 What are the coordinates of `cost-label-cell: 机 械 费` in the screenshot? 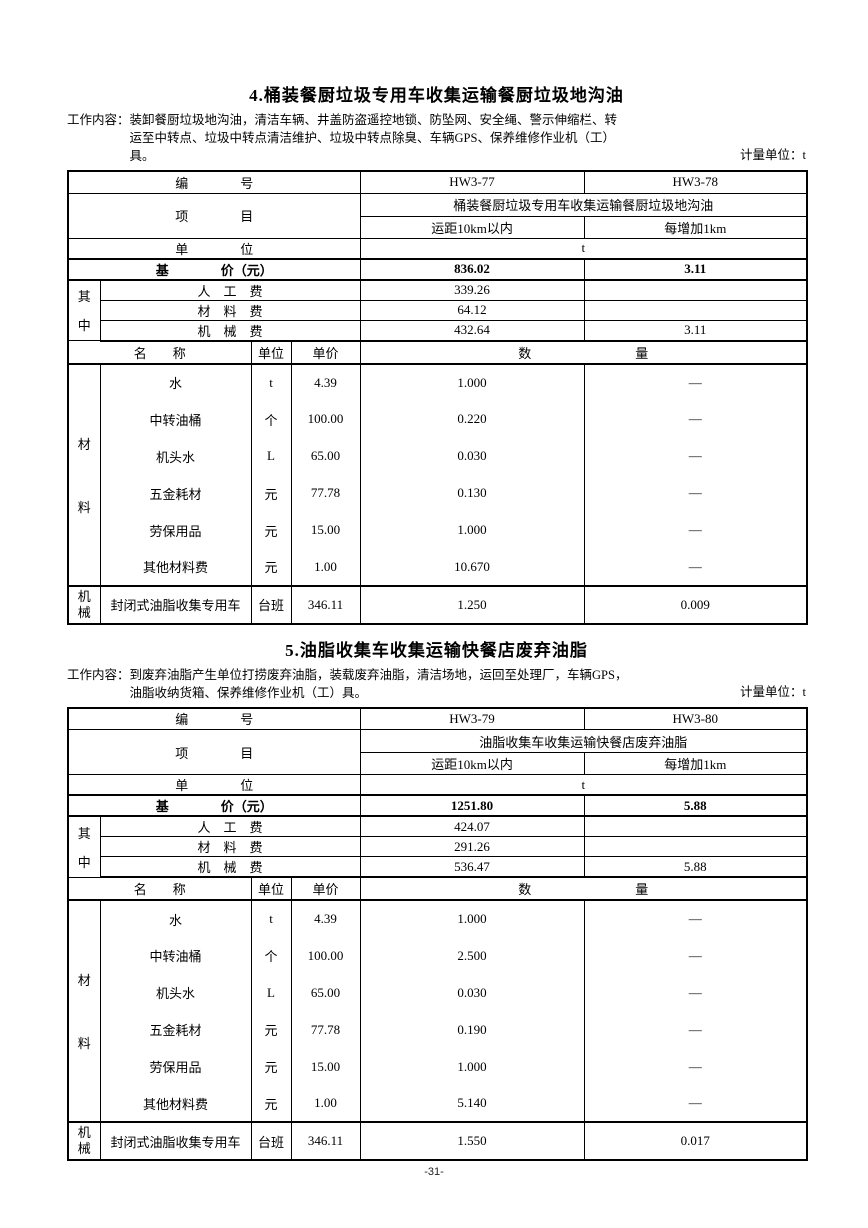 It's located at (230, 330).